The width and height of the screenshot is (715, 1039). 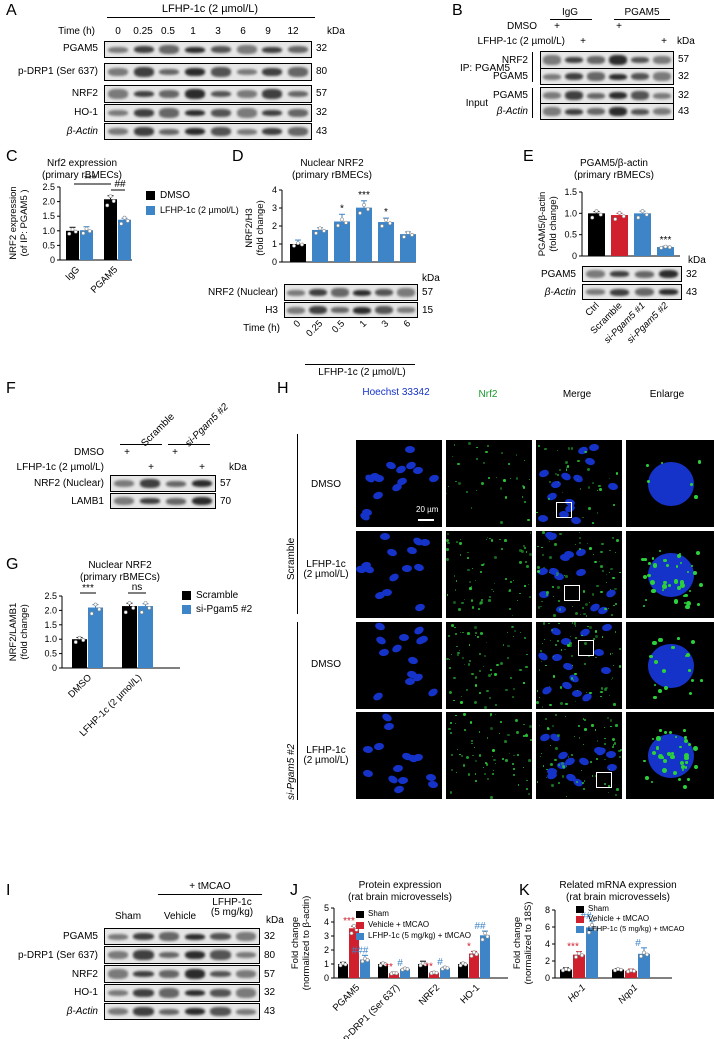 I want to click on row-label: HO-1, so click(x=86, y=112).